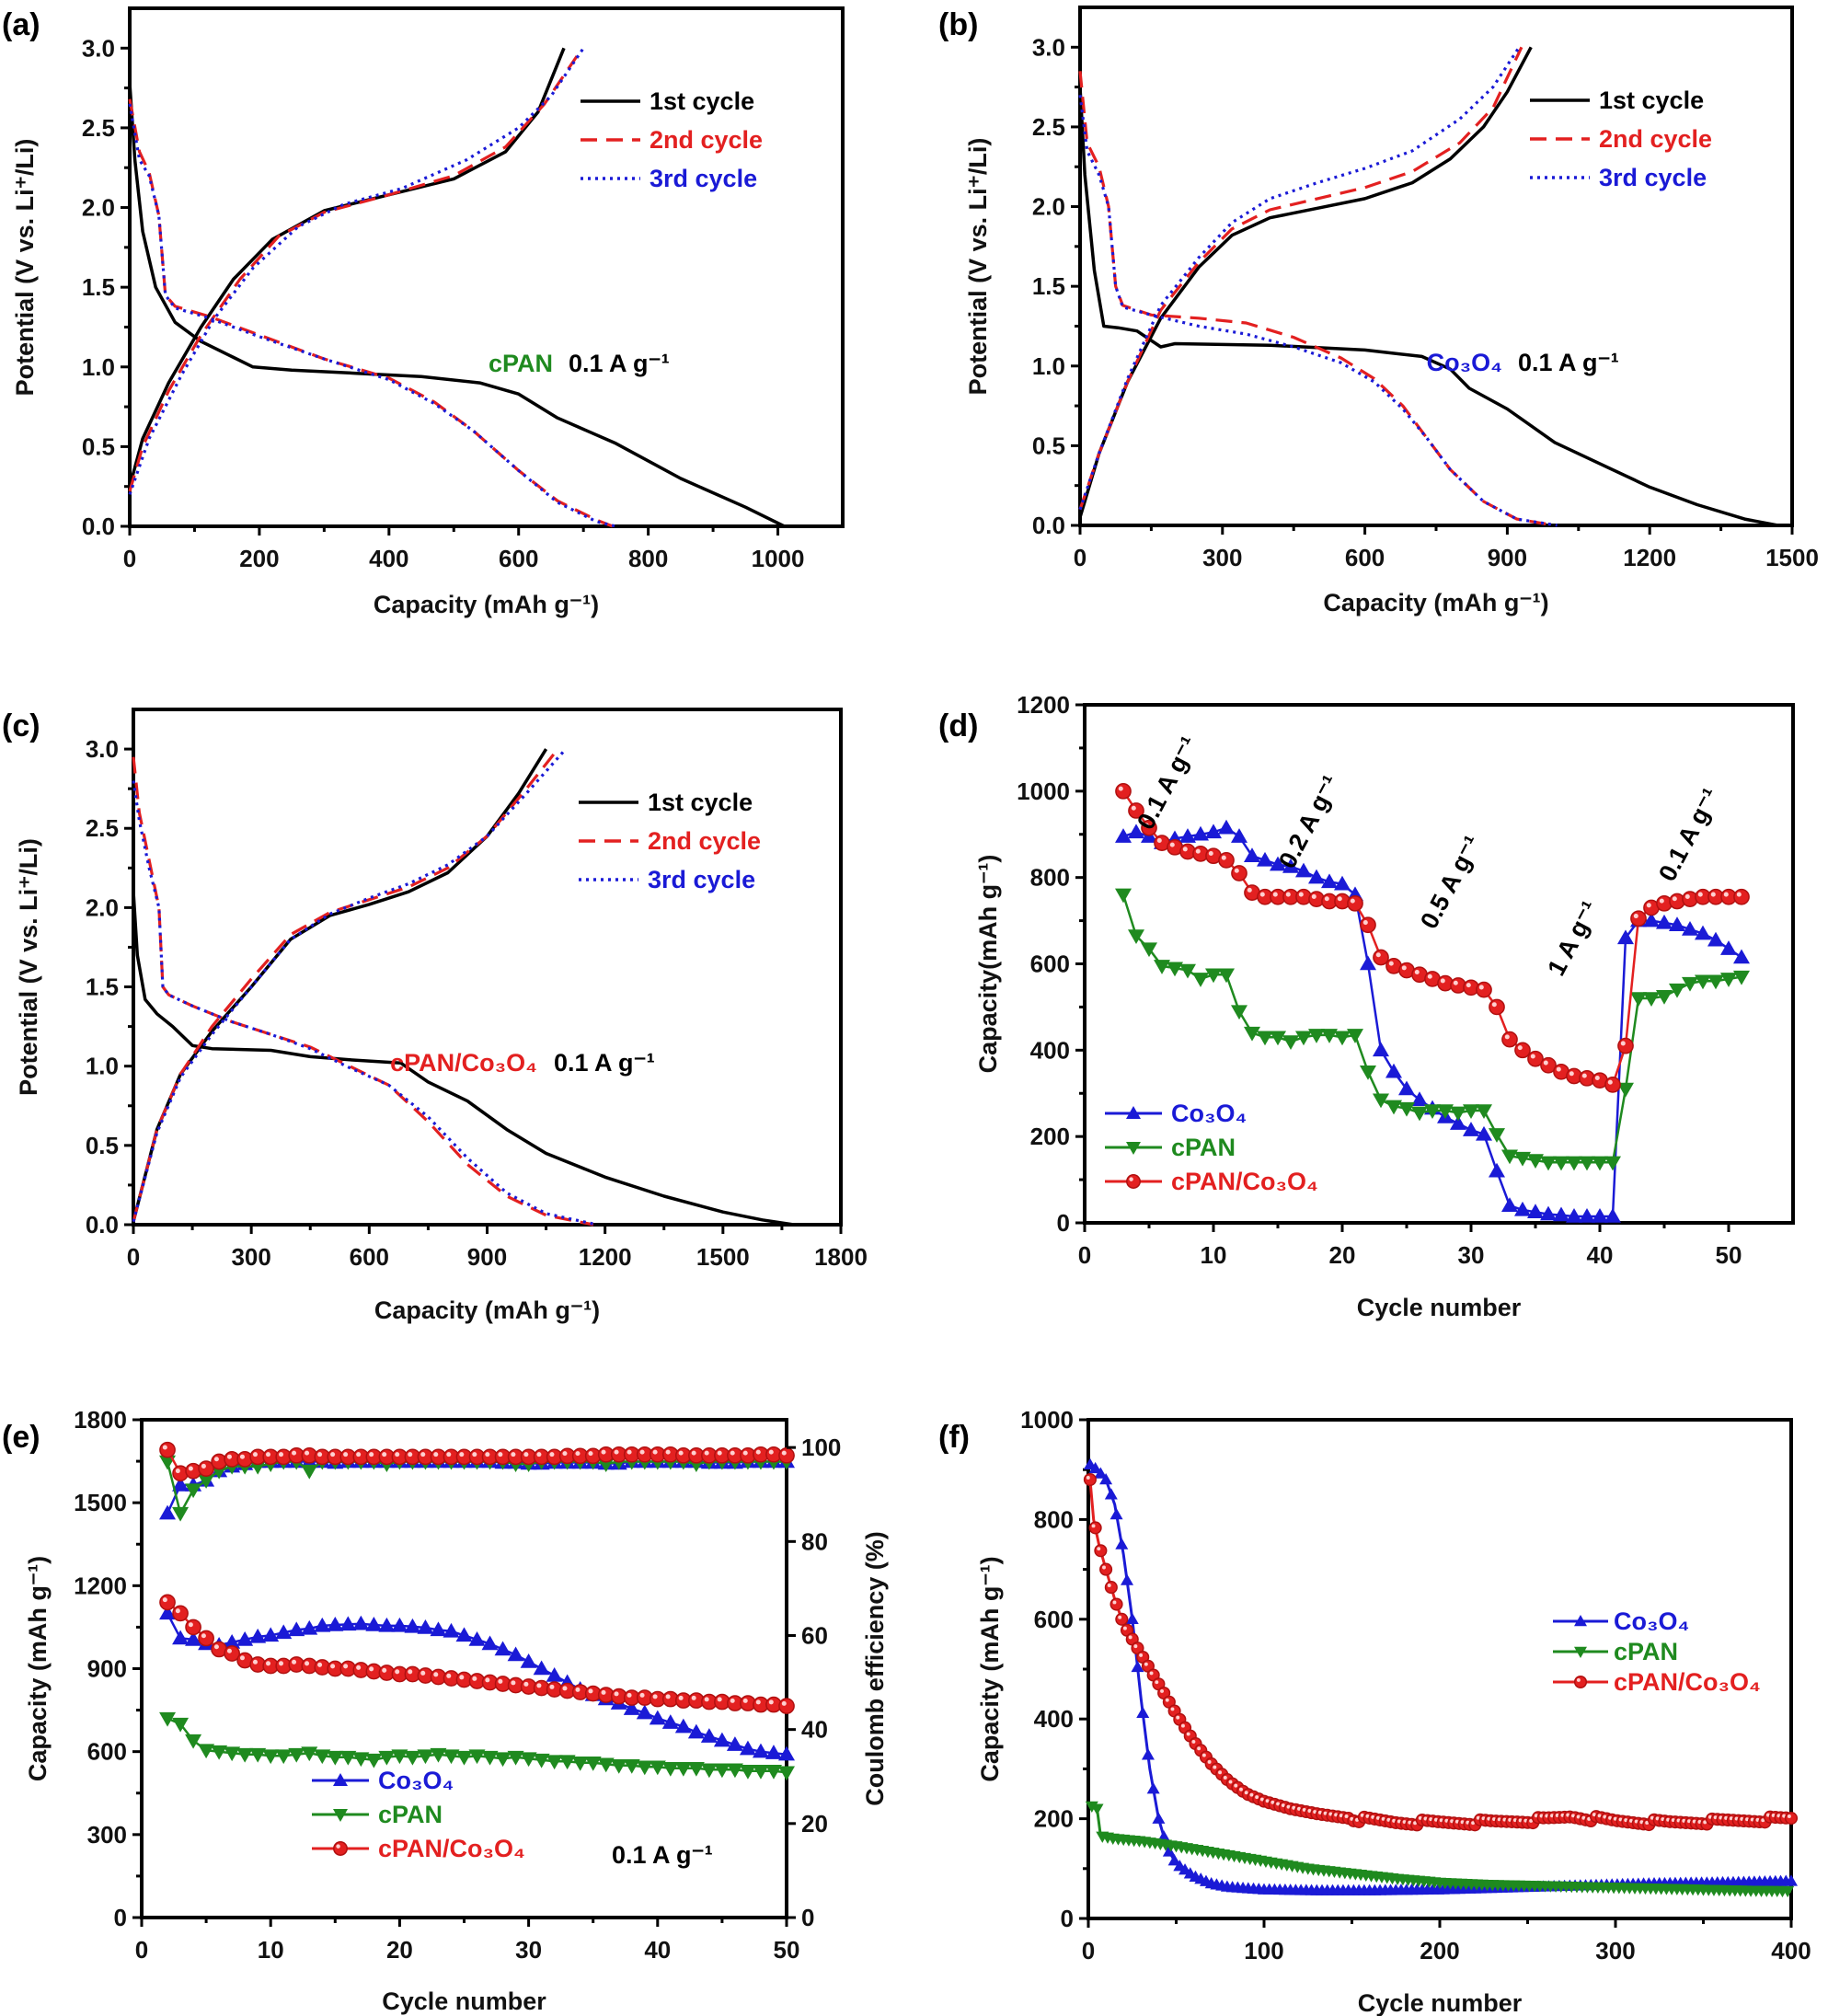 The width and height of the screenshot is (1828, 2016). Describe the element at coordinates (167, 1449) in the screenshot. I see `series-6-point` at that location.